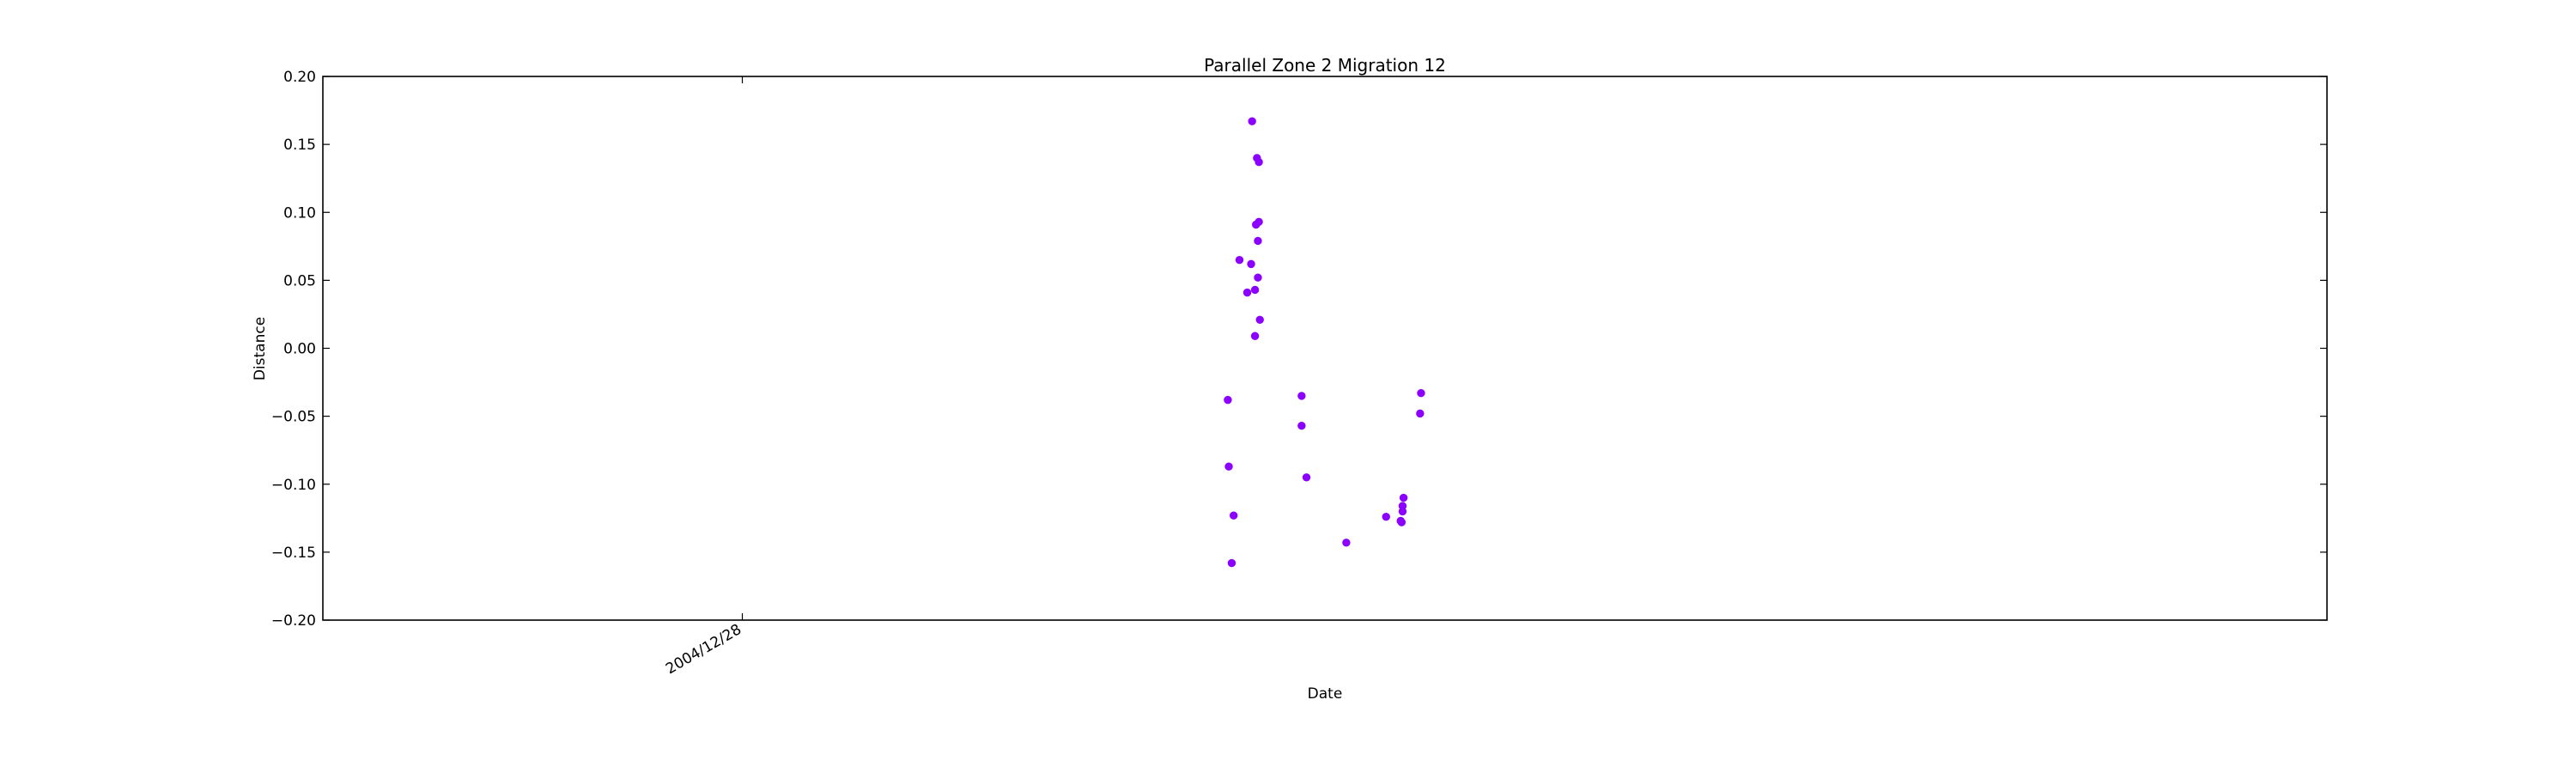 The image size is (2576, 773). Describe the element at coordinates (1324, 342) in the screenshot. I see `data-points` at that location.